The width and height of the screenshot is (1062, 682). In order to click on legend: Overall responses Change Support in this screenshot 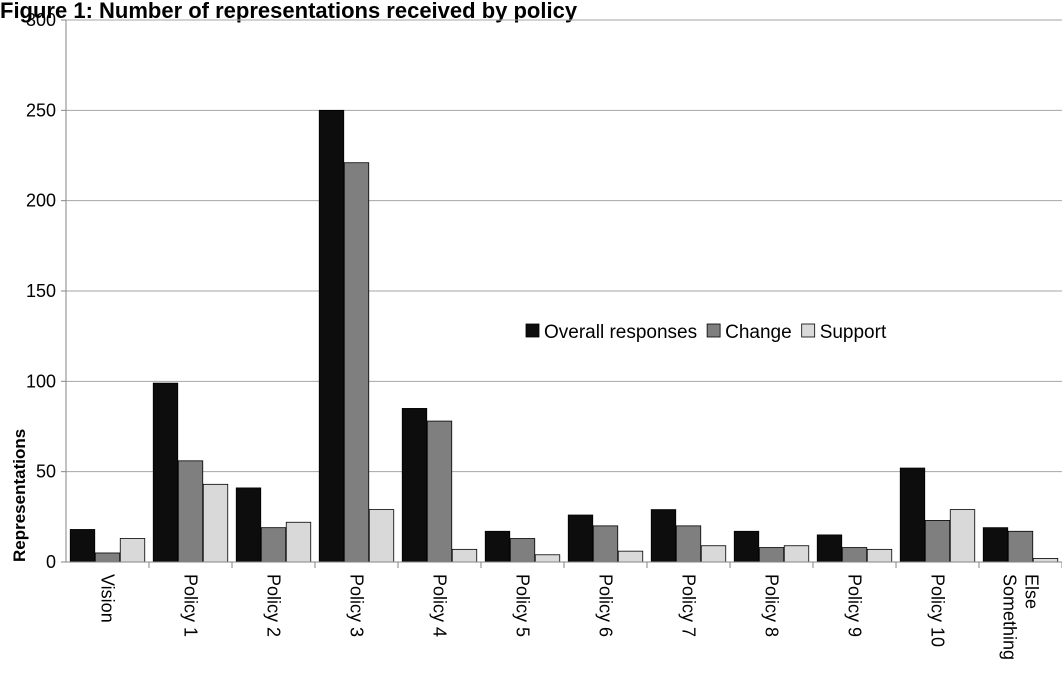, I will do `click(706, 332)`.